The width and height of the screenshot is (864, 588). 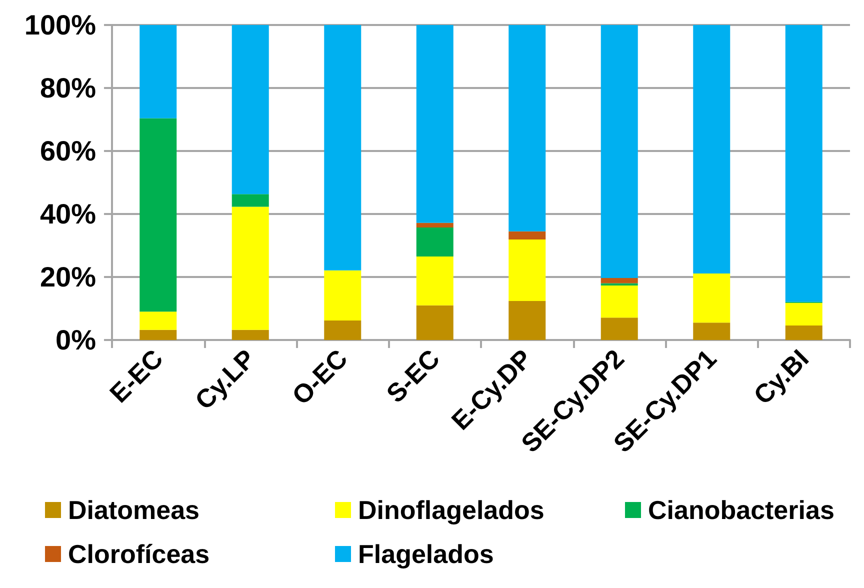 I want to click on y-tick-label: 0%, so click(x=76, y=340).